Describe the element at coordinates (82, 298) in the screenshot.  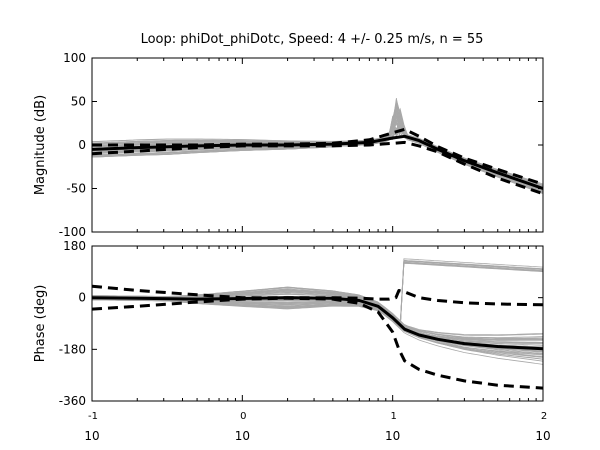
I see `phase-y-tick-label: 0` at that location.